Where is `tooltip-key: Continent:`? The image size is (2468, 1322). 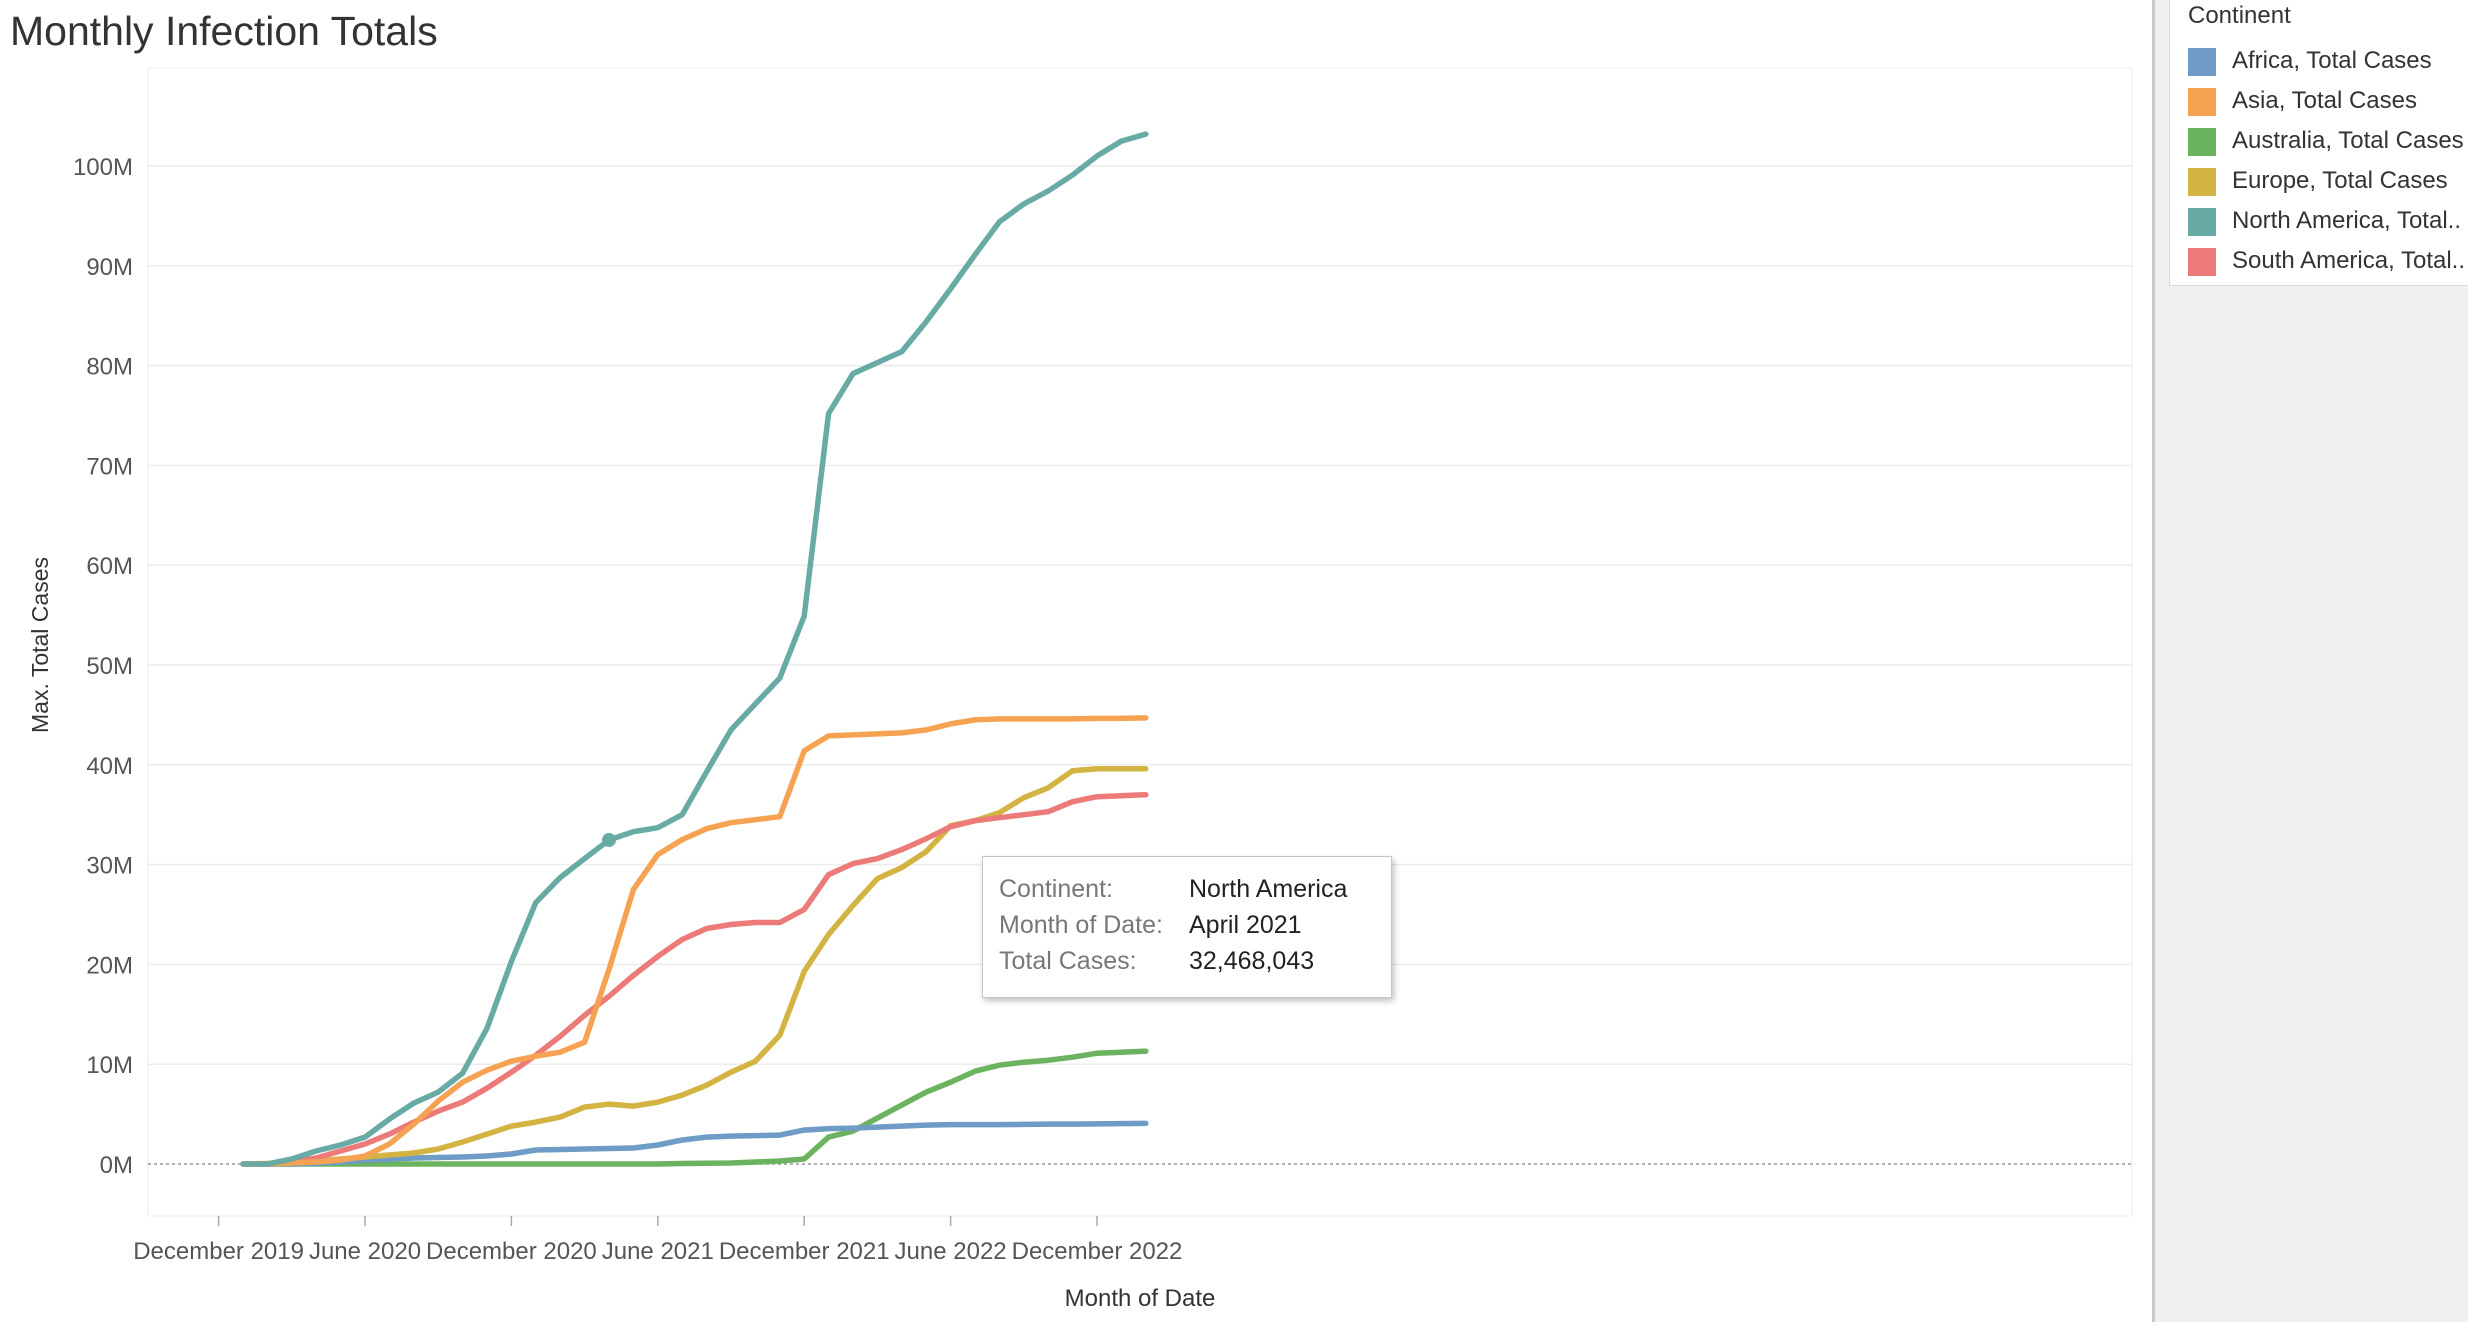
tooltip-key: Continent: is located at coordinates (1056, 889).